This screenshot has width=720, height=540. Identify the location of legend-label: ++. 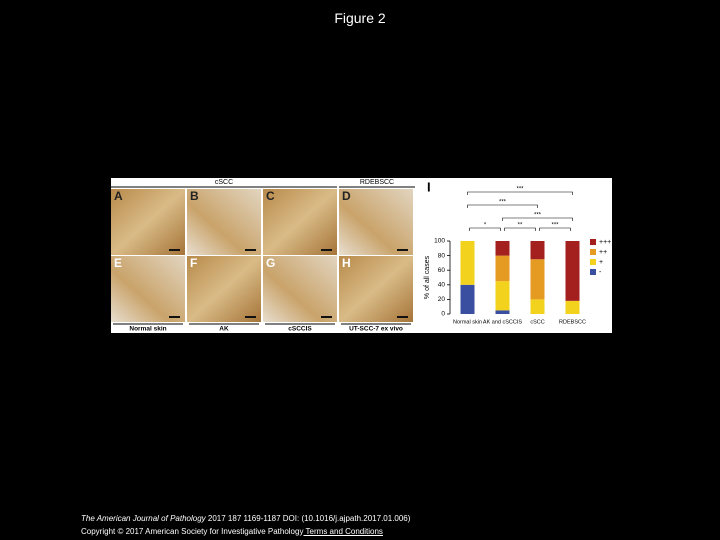
(603, 252).